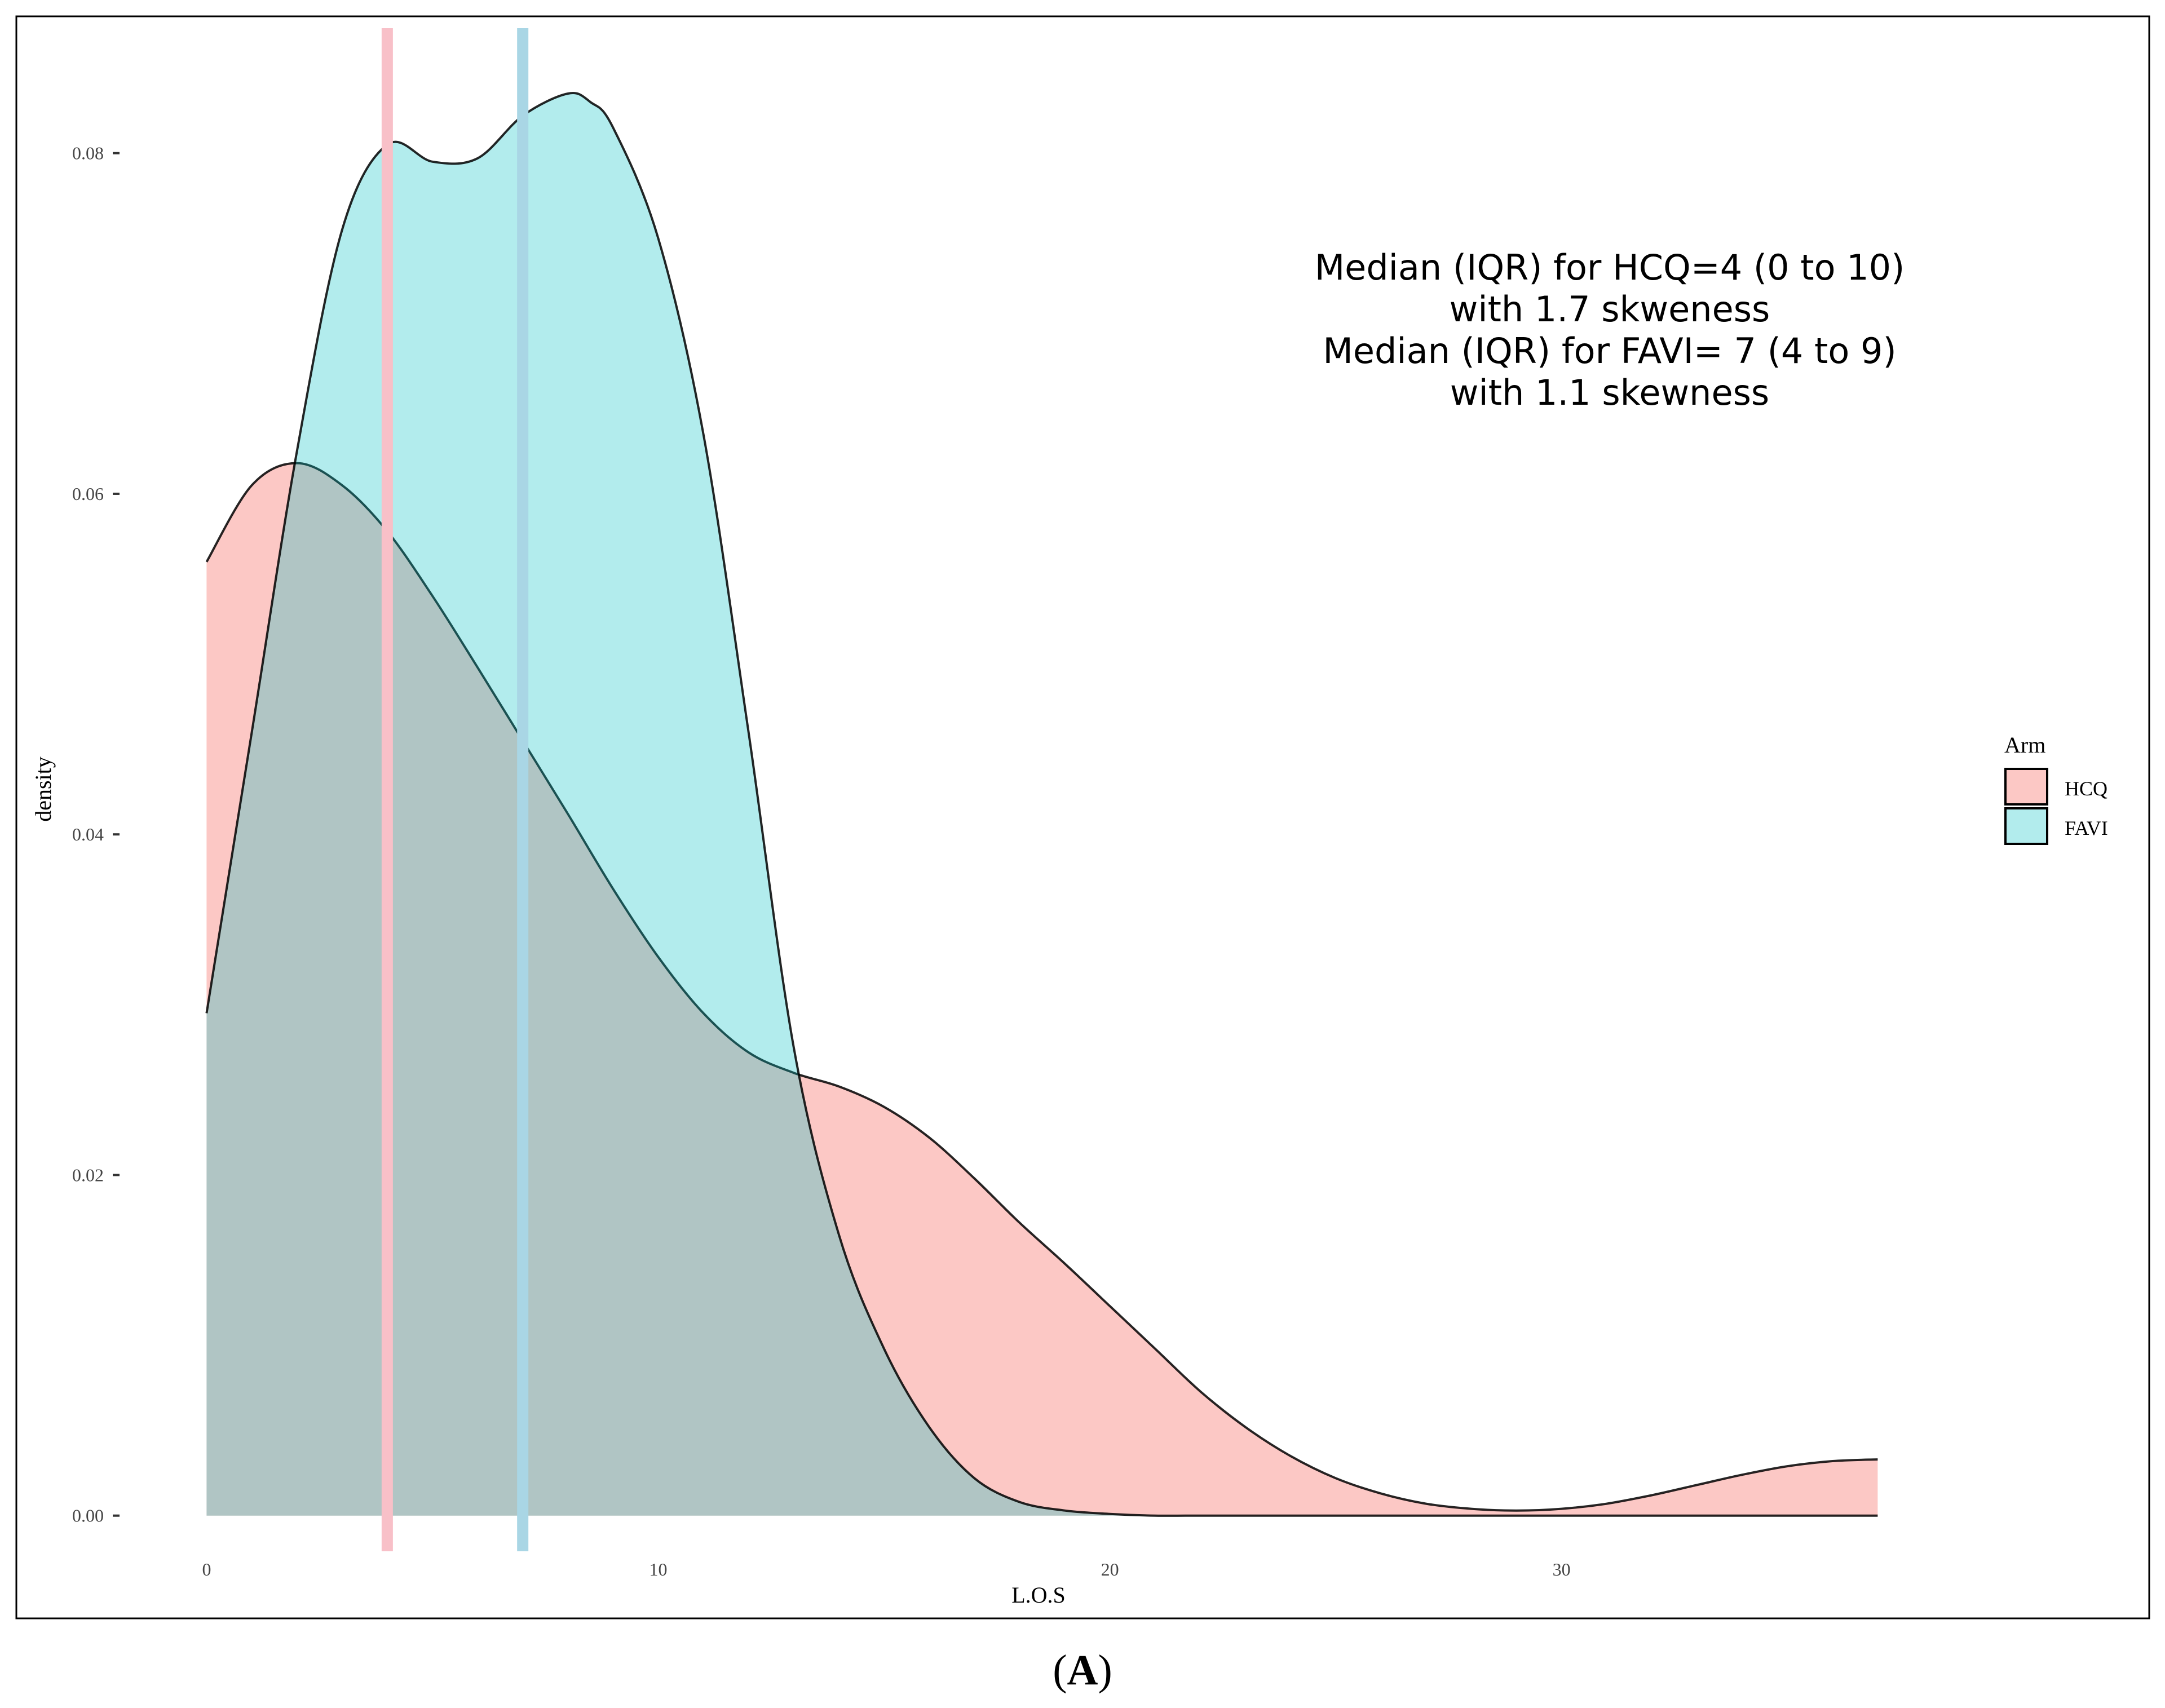 This screenshot has height=1708, width=2165. I want to click on legend: Arm HCQ FAVI, so click(2056, 788).